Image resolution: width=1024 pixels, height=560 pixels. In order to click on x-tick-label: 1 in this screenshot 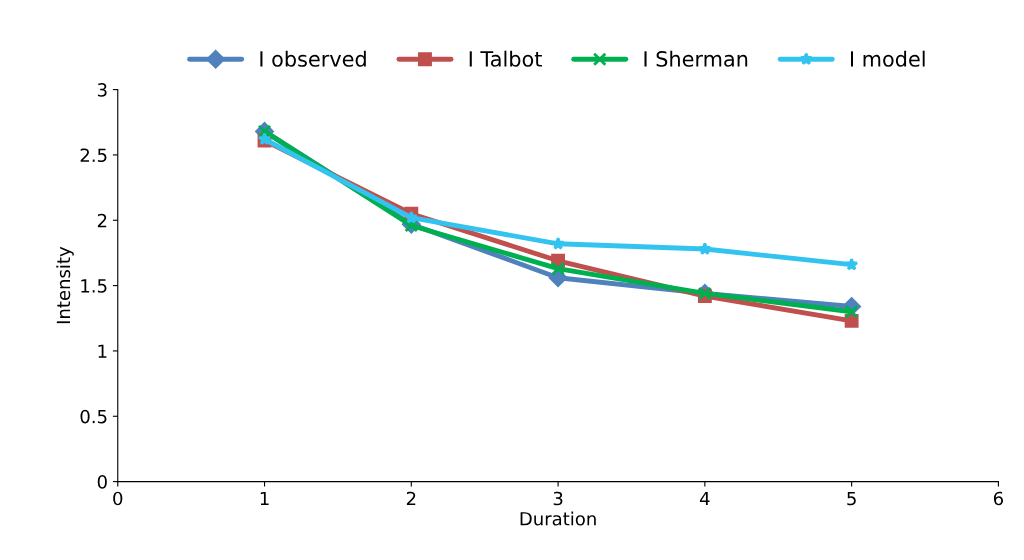, I will do `click(264, 498)`.